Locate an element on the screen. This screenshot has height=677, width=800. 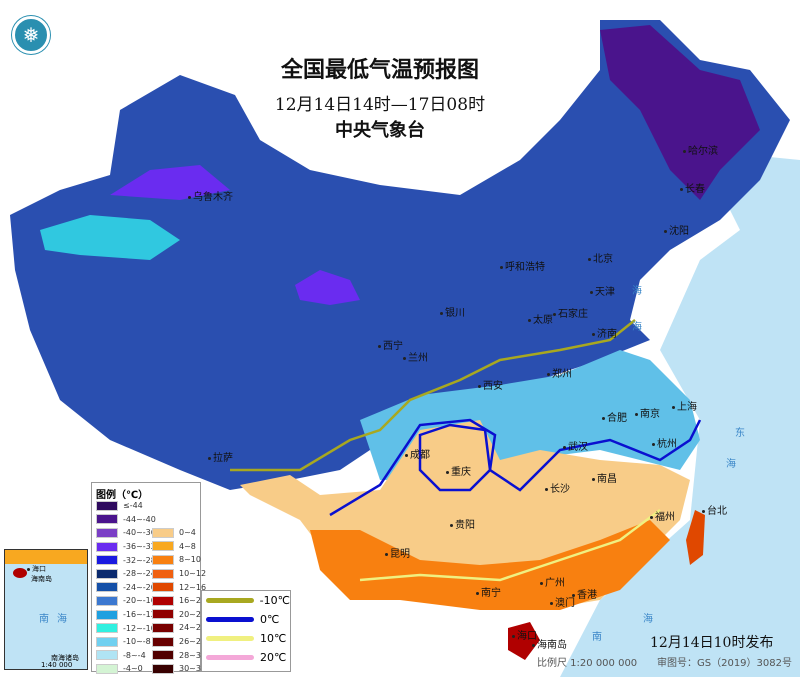
legend-label: 0~4 is located at coordinates (187, 533).